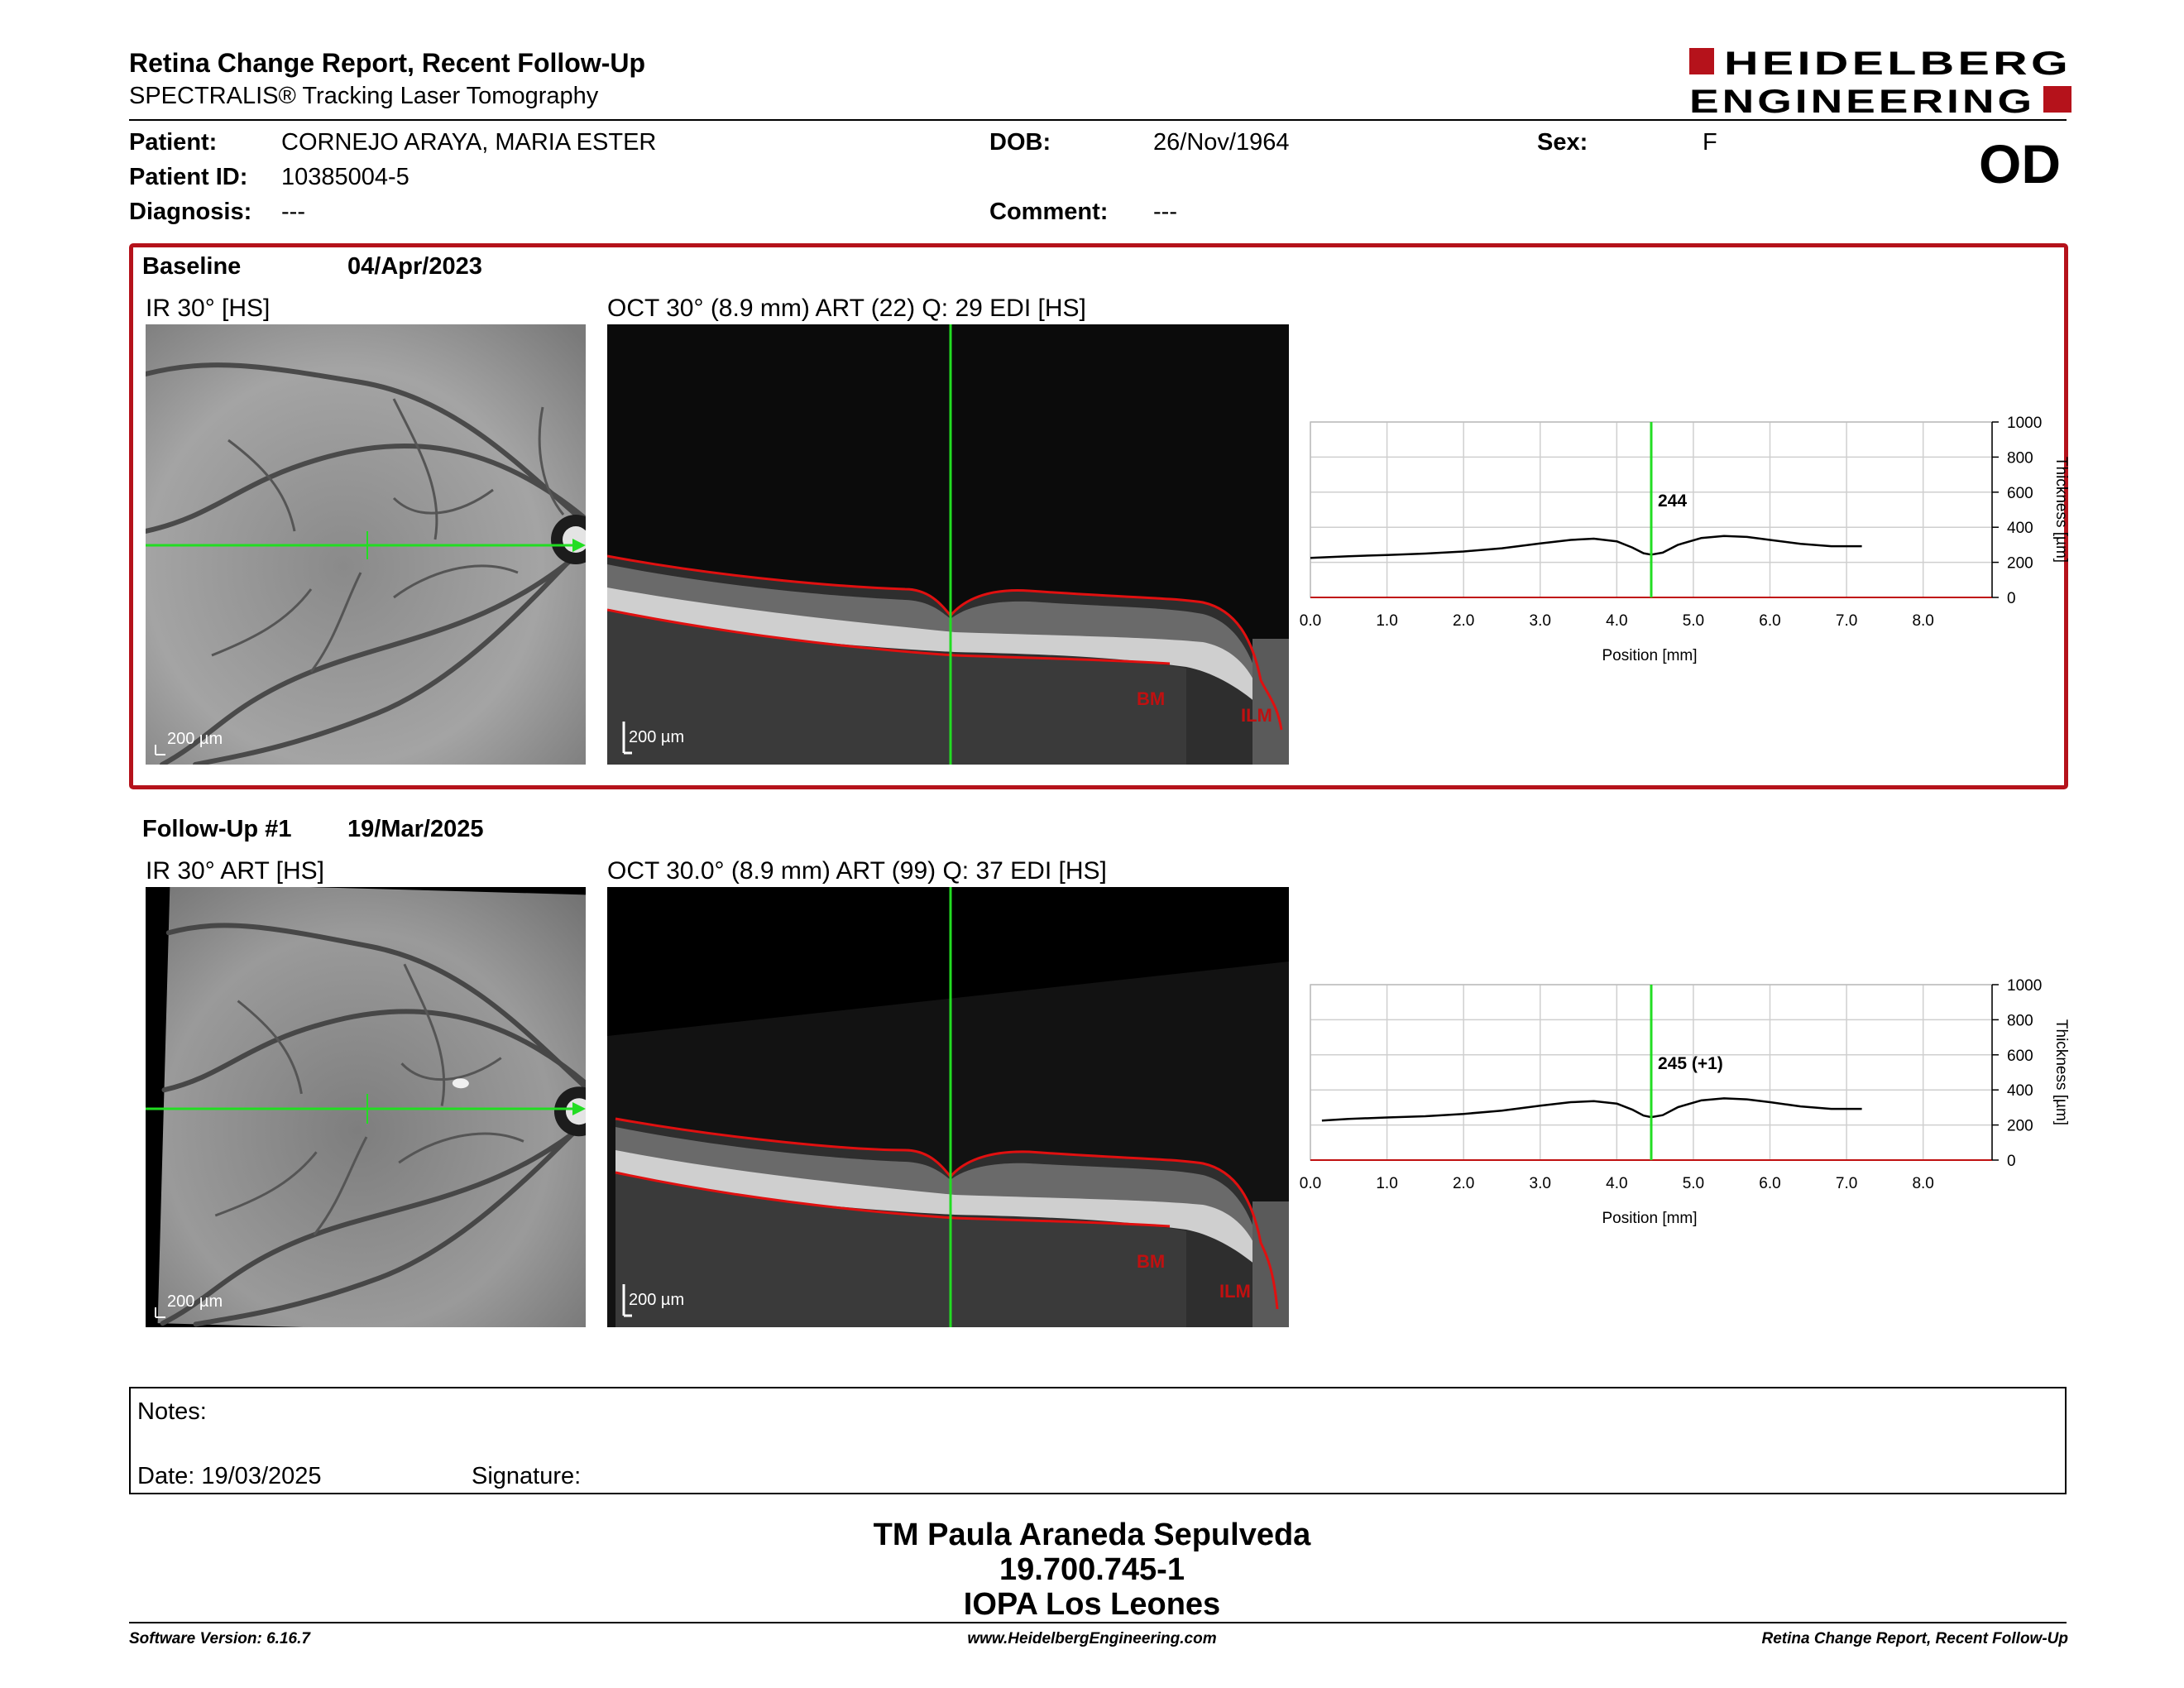  Describe the element at coordinates (366, 1107) in the screenshot. I see `followup-ir-image: 200 µm` at that location.